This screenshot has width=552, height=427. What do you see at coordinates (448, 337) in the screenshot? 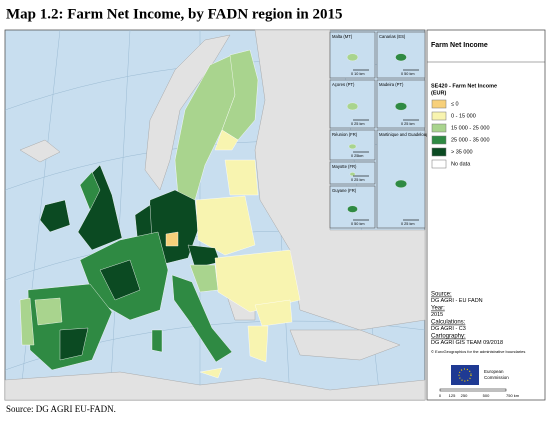
I see `credit-heading: Cartography:` at bounding box center [448, 337].